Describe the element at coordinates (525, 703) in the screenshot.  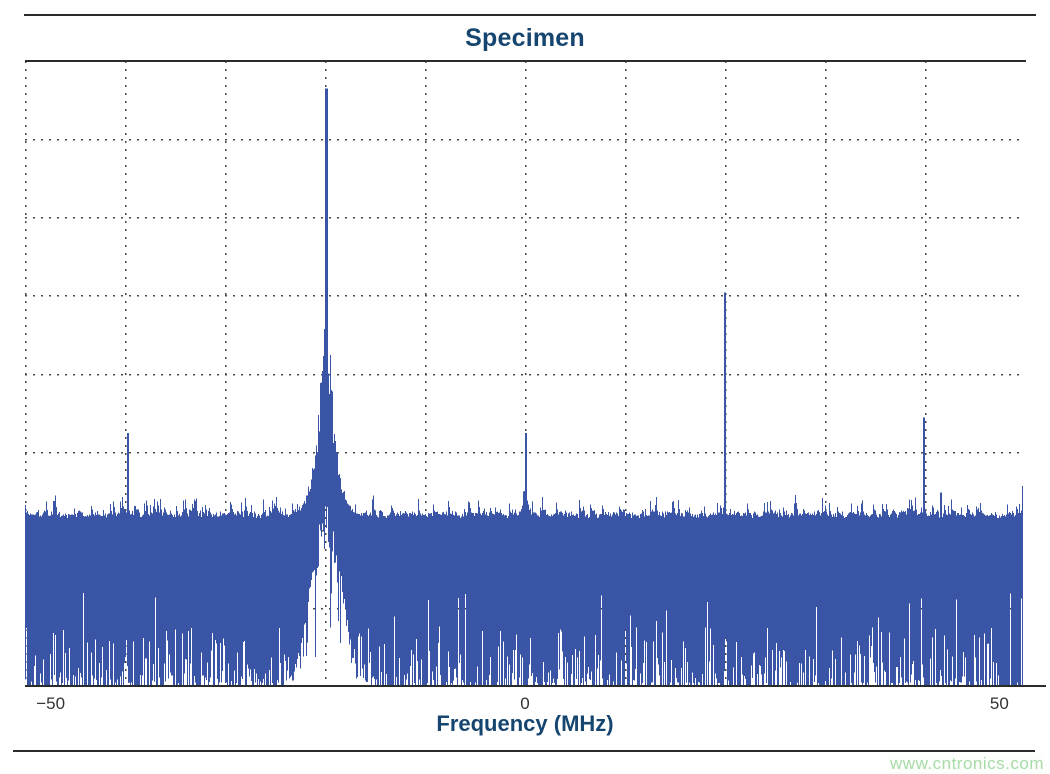
I see `x-tick-label: 0` at that location.